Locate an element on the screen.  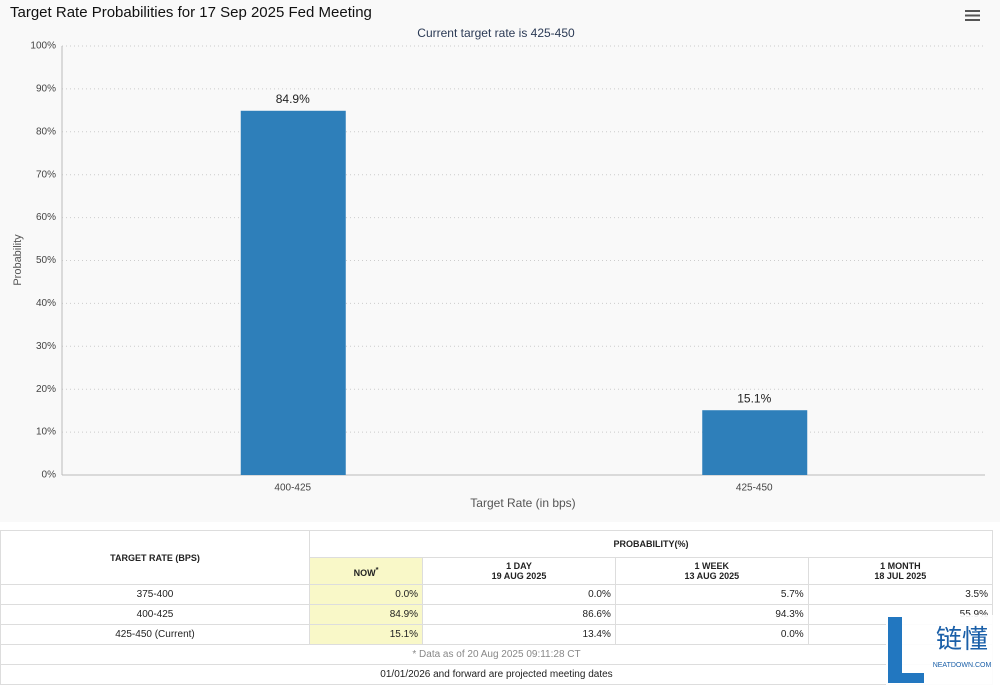
column-label: NOW is located at coordinates (364, 572).